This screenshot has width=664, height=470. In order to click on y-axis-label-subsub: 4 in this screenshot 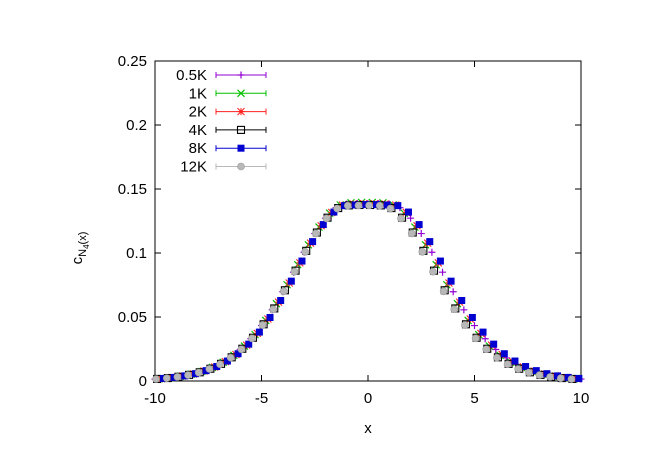, I will do `click(86, 246)`.